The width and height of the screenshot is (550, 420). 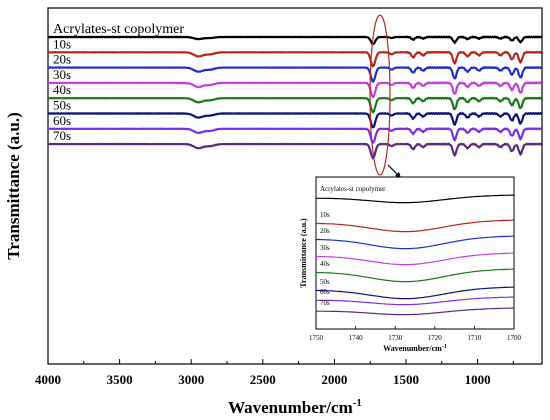 What do you see at coordinates (325, 292) in the screenshot?
I see `inset-series-label: 60s` at bounding box center [325, 292].